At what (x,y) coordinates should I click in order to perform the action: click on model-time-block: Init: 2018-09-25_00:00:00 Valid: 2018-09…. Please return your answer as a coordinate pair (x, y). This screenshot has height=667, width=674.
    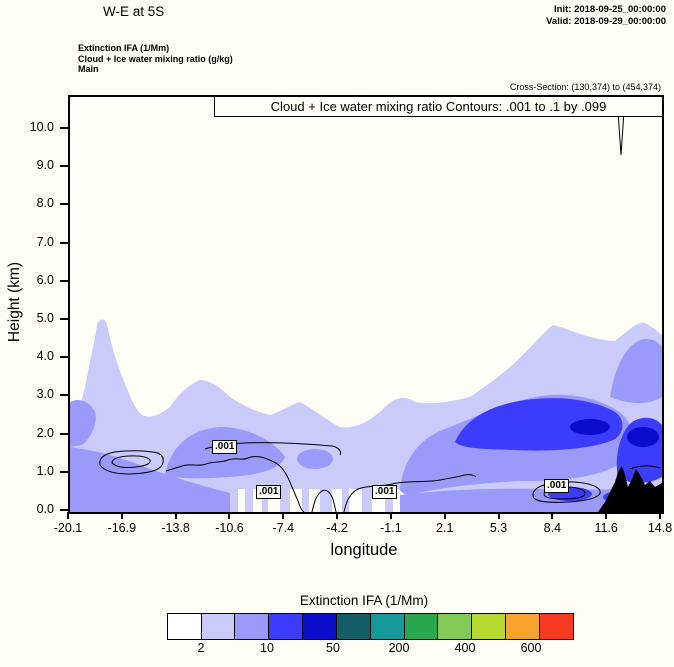
    Looking at the image, I should click on (606, 16).